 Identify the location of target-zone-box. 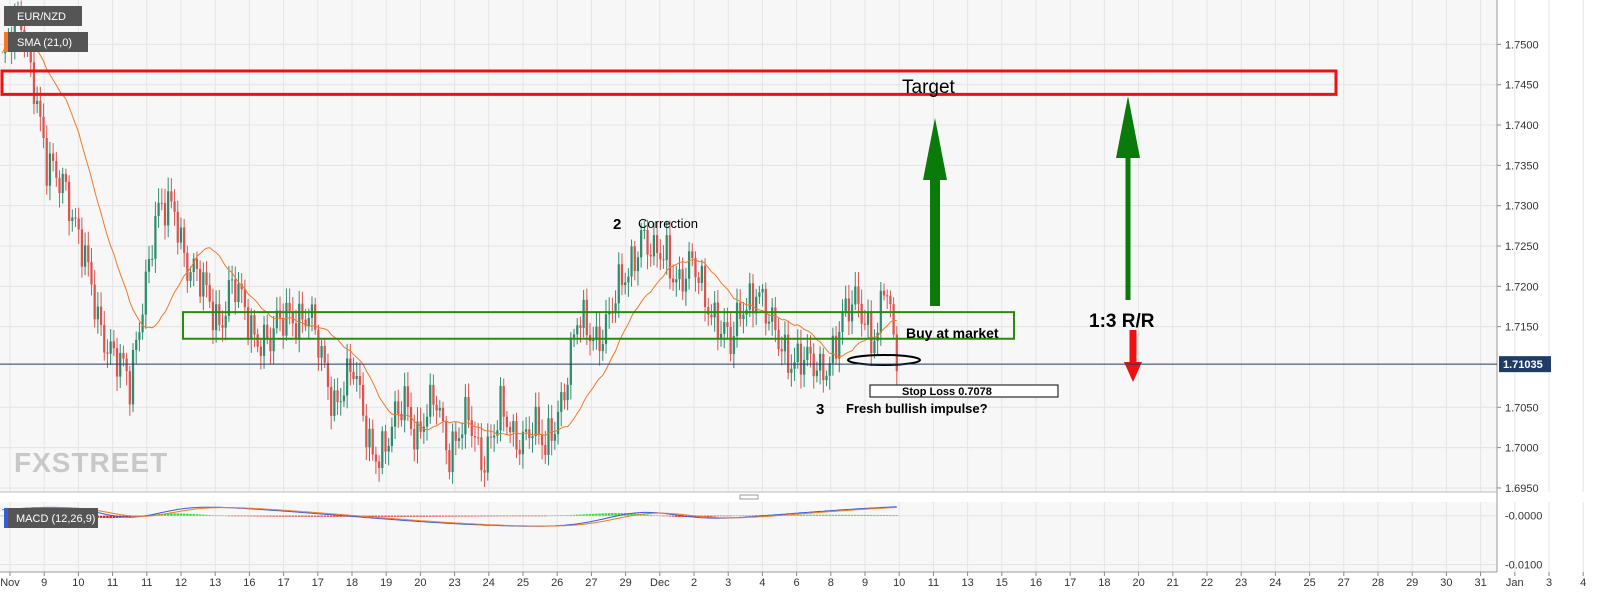
(669, 82).